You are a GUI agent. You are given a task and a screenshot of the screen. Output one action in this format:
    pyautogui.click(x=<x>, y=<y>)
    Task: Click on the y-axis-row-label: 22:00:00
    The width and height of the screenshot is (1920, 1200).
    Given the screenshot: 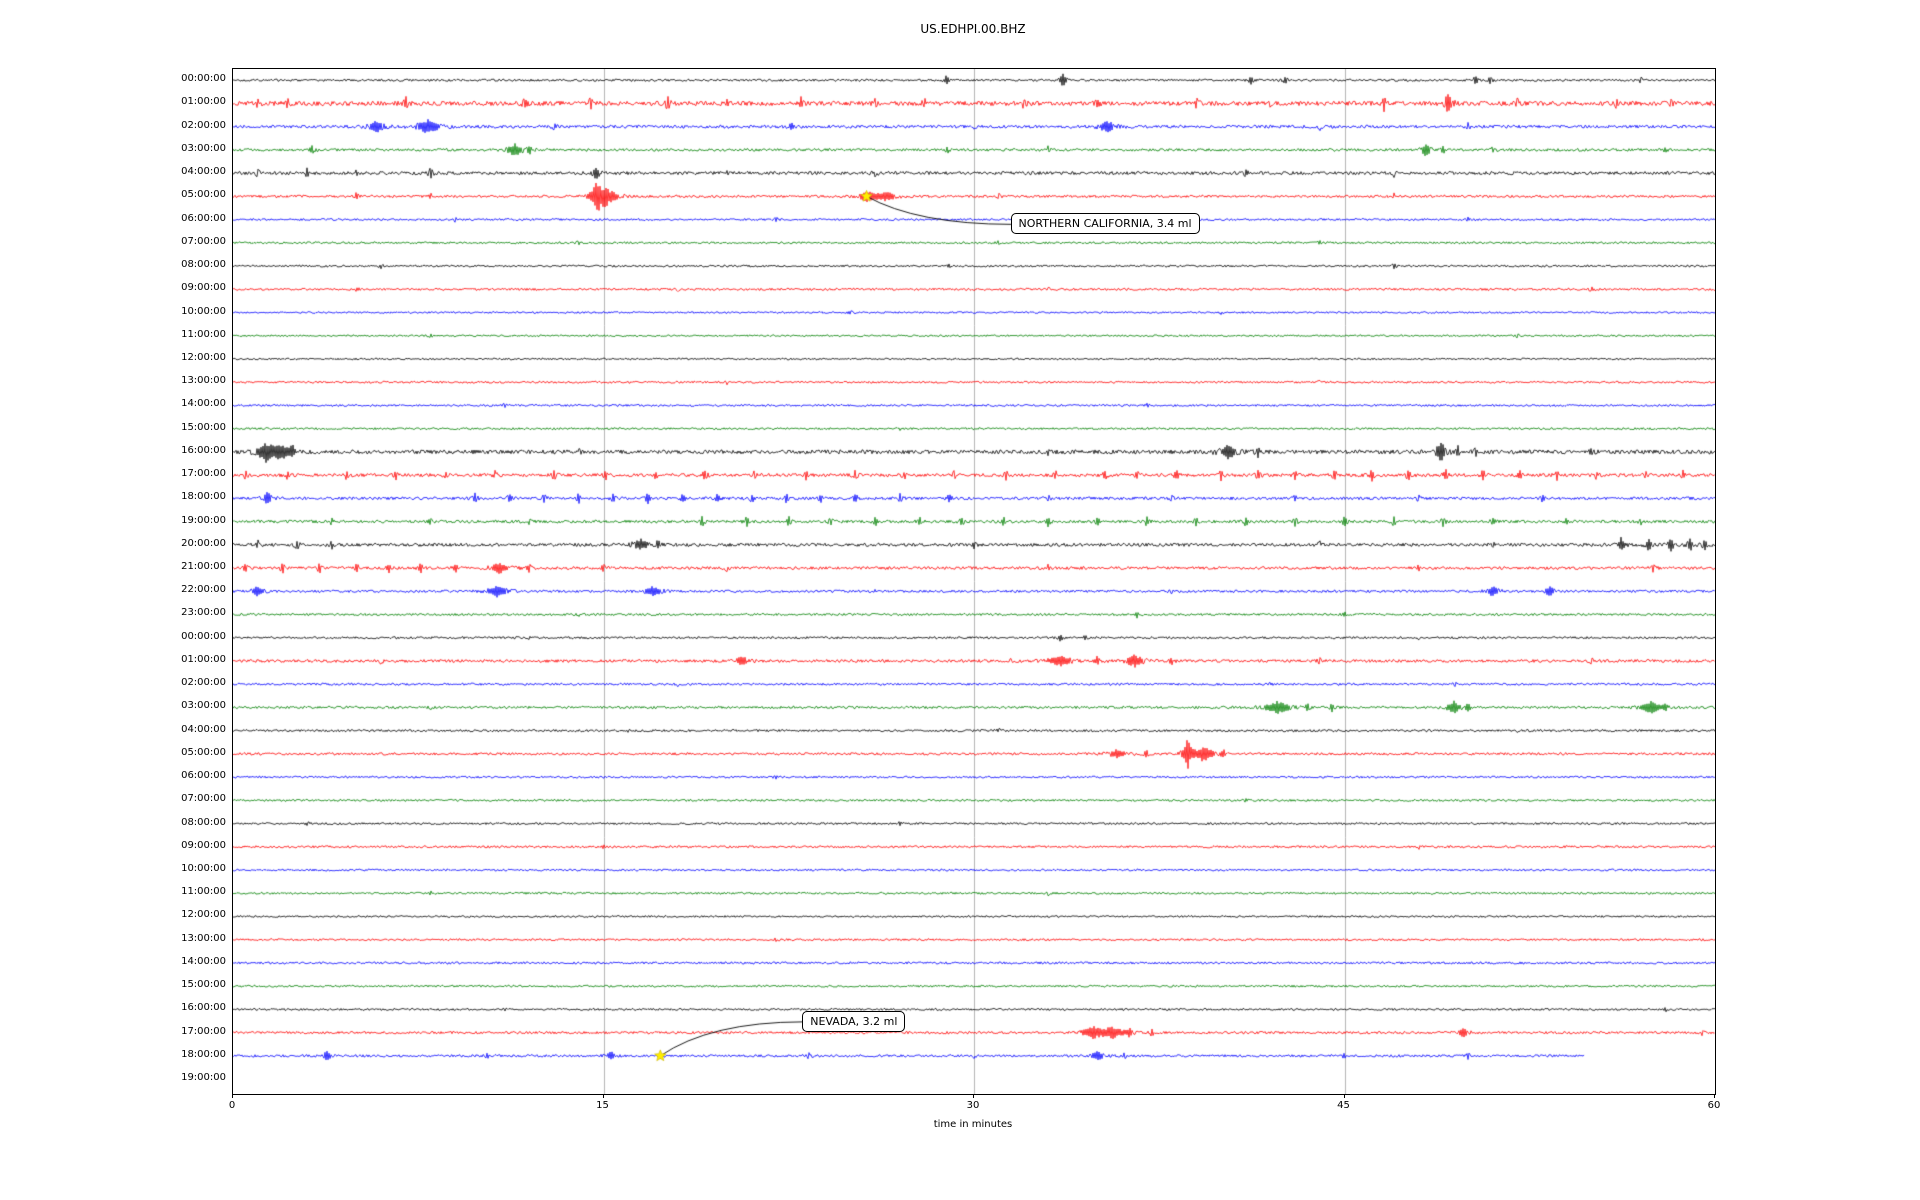 What is the action you would take?
    pyautogui.click(x=203, y=590)
    